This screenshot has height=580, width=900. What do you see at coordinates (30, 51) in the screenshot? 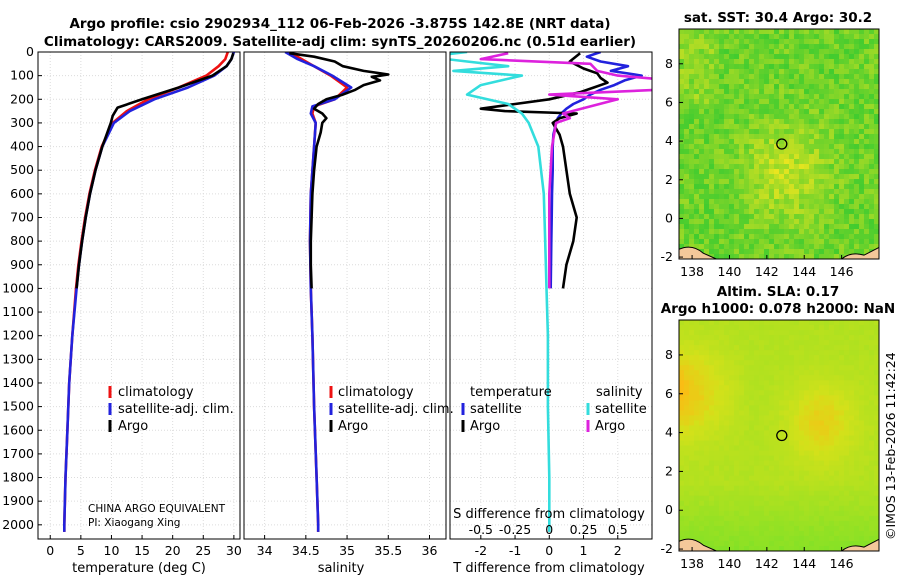
I see `y-tick-label: 0` at bounding box center [30, 51].